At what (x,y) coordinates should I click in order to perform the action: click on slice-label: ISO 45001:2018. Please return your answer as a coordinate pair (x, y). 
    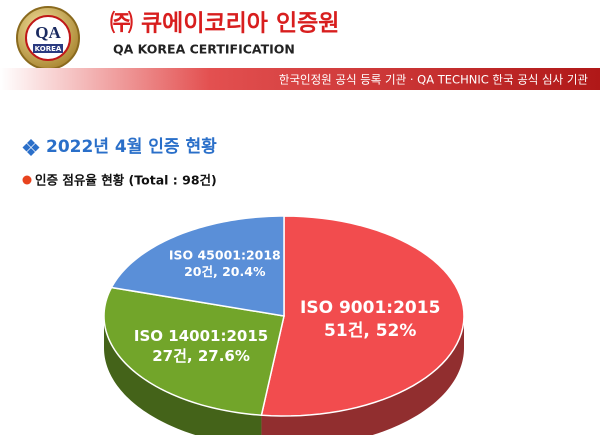
    Looking at the image, I should click on (225, 254).